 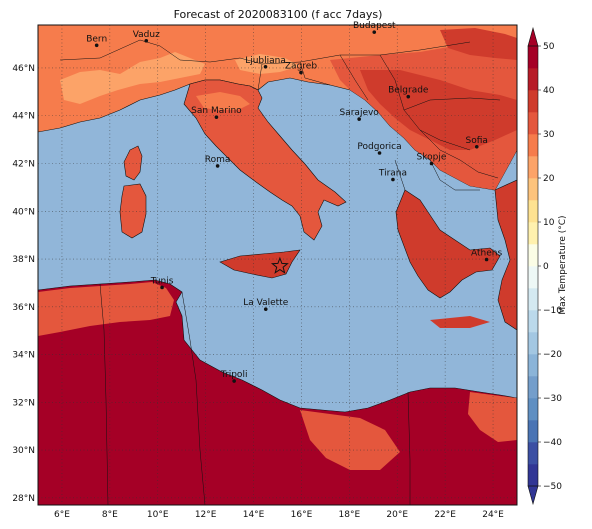 What do you see at coordinates (445, 515) in the screenshot?
I see `lon-tick-label: 22°E` at bounding box center [445, 515].